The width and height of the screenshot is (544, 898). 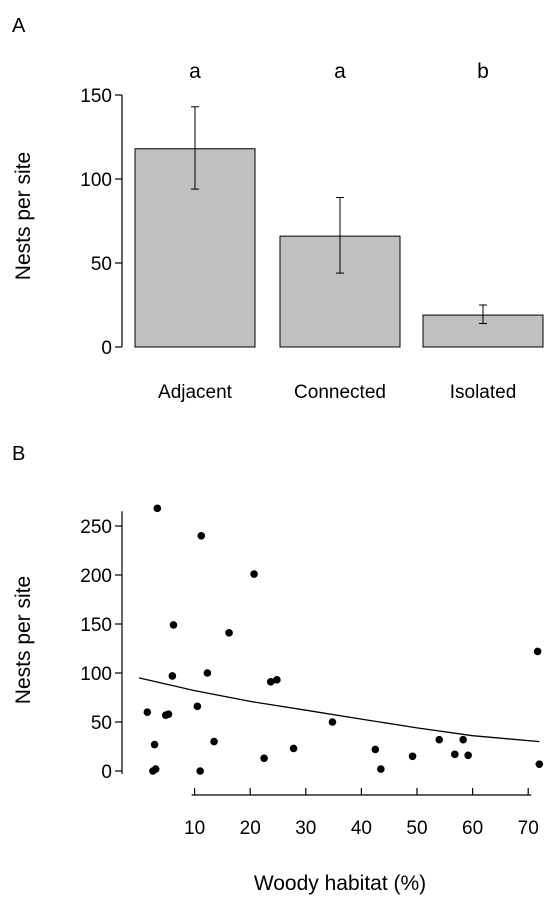 What do you see at coordinates (340, 883) in the screenshot?
I see `x-axis-title-b: Woody habitat (%)` at bounding box center [340, 883].